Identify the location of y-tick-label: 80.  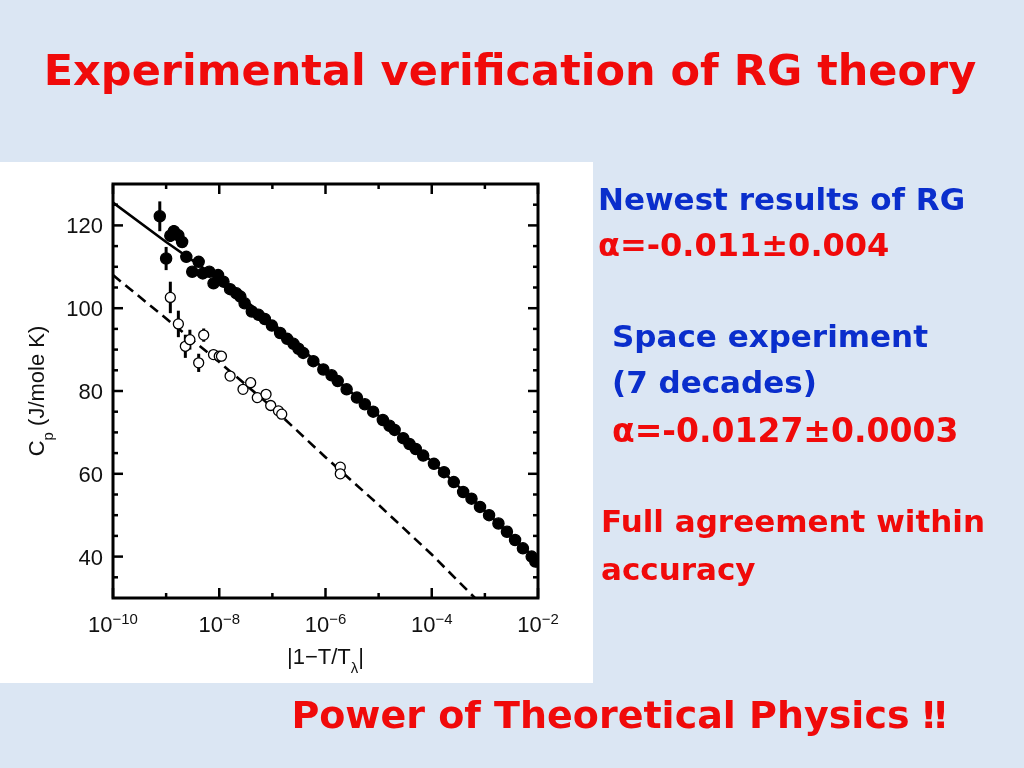
(90, 391).